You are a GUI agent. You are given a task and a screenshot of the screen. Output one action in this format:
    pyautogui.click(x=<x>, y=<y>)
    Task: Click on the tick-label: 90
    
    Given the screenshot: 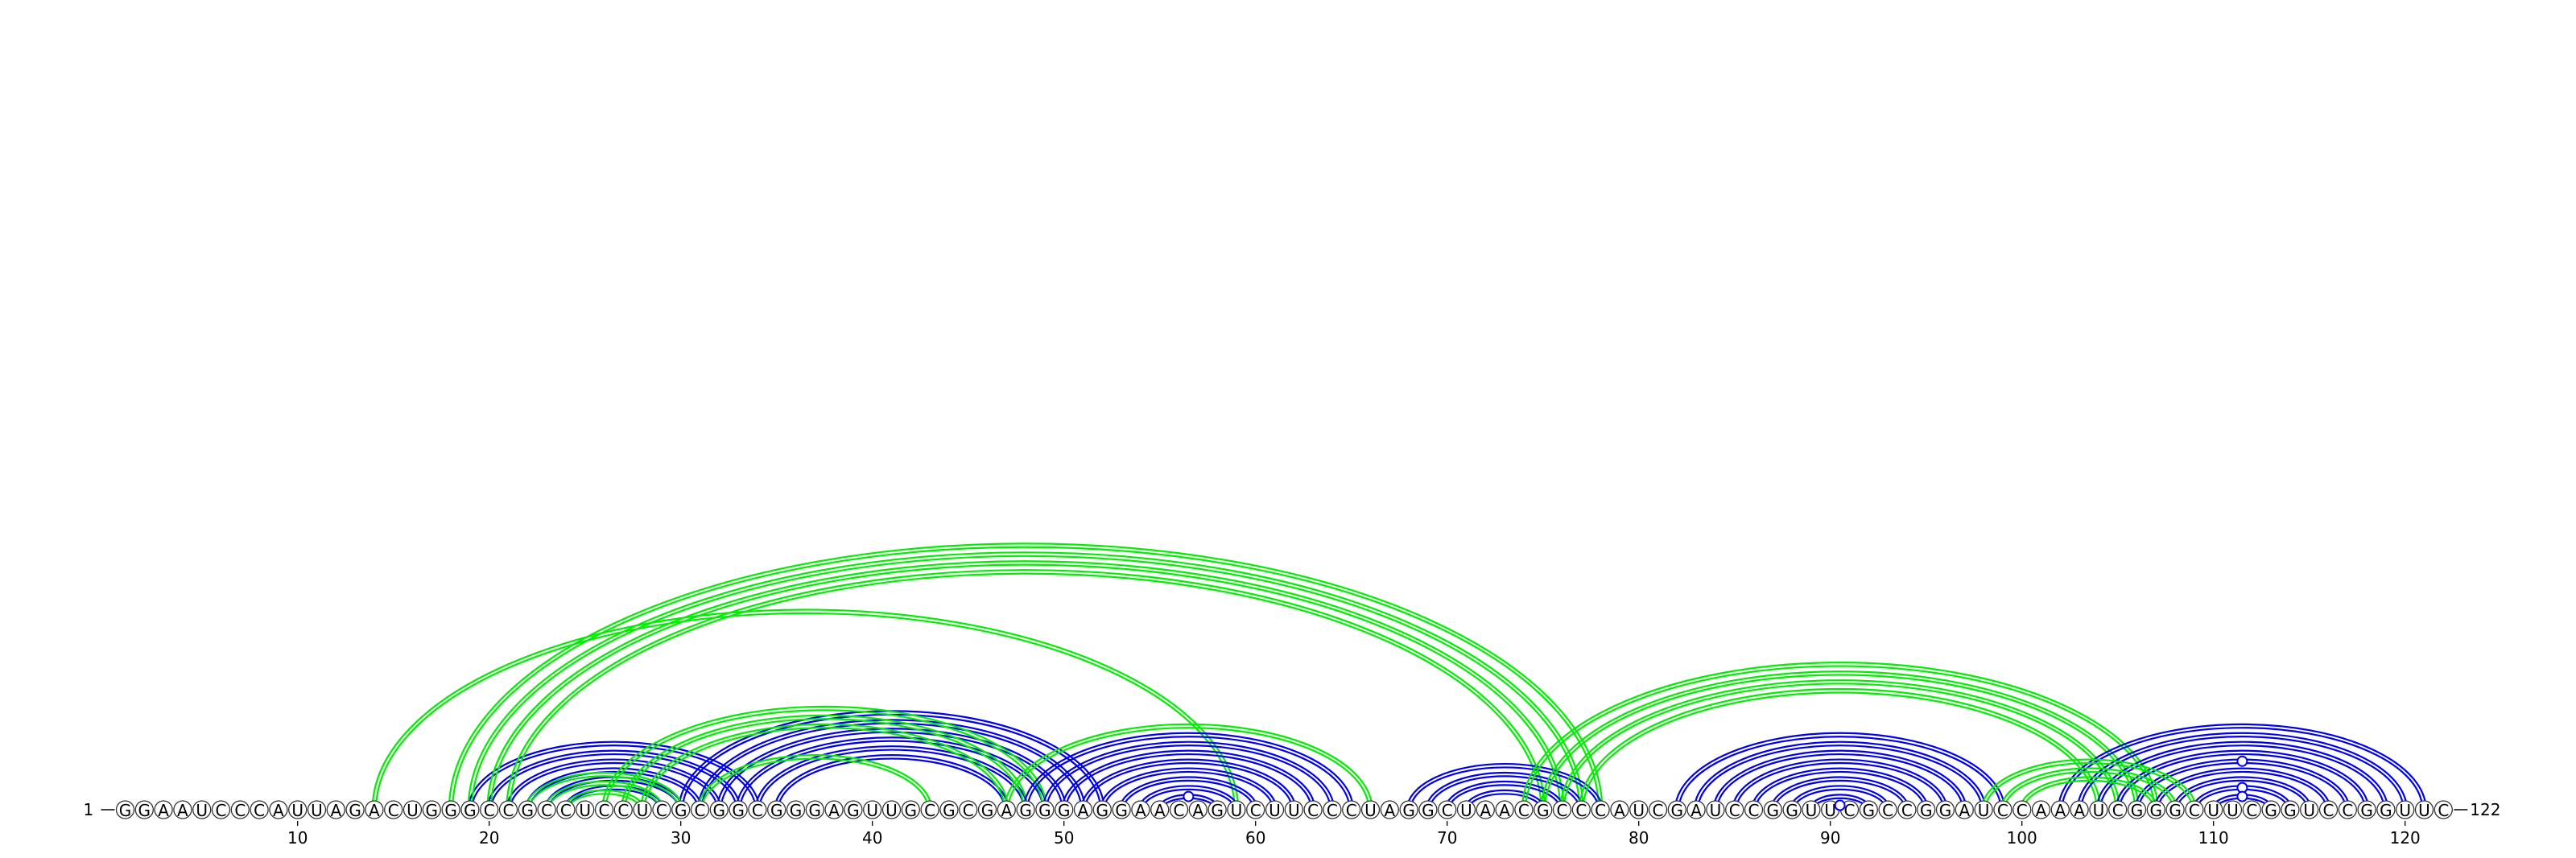 What is the action you would take?
    pyautogui.click(x=1830, y=838)
    